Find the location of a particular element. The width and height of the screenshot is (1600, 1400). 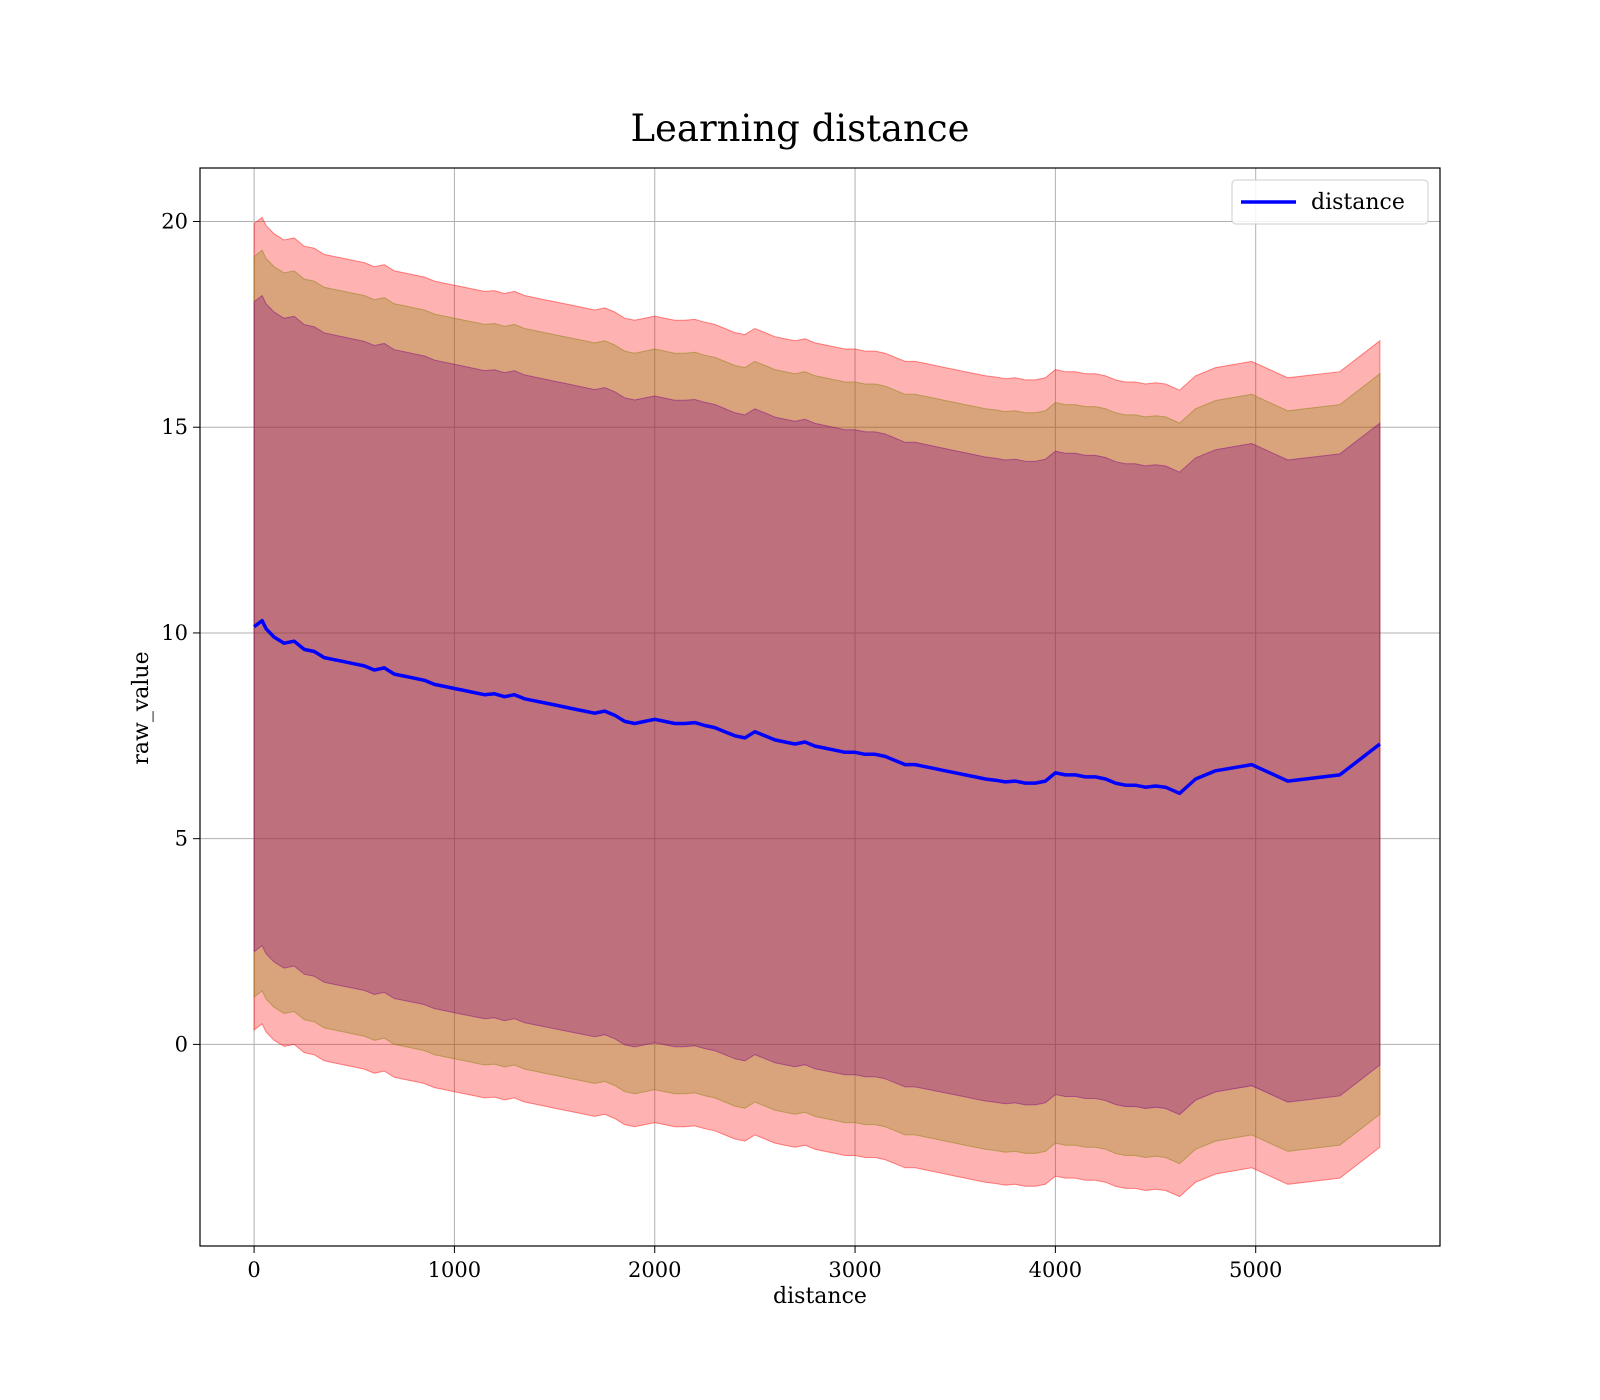

x-tick-label: 5000 is located at coordinates (1255, 1270).